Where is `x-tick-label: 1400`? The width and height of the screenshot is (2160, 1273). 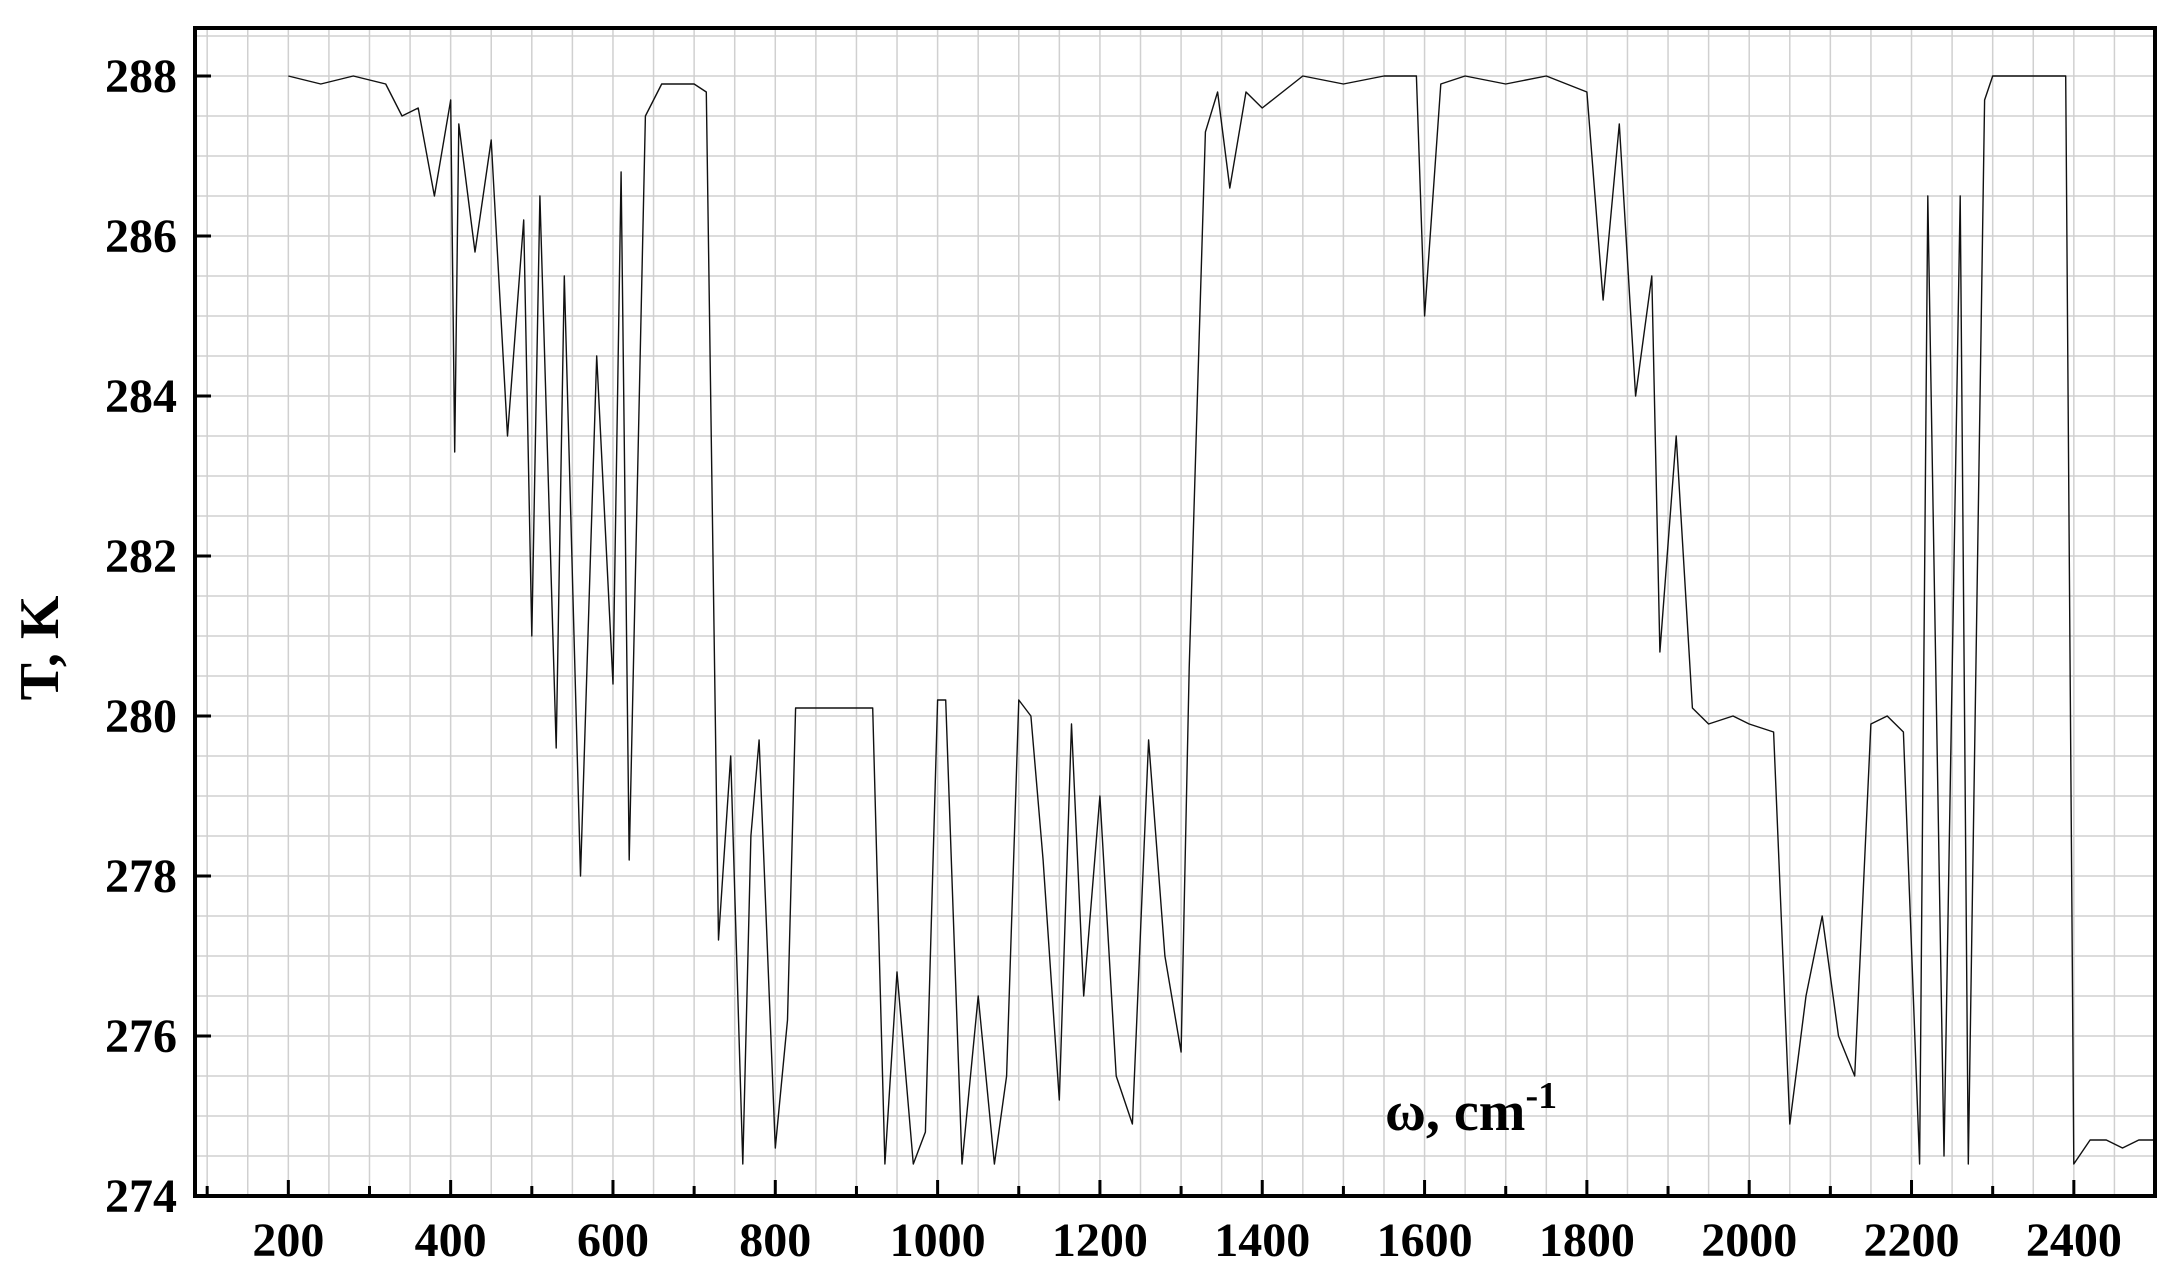
x-tick-label: 1400 is located at coordinates (1262, 1240).